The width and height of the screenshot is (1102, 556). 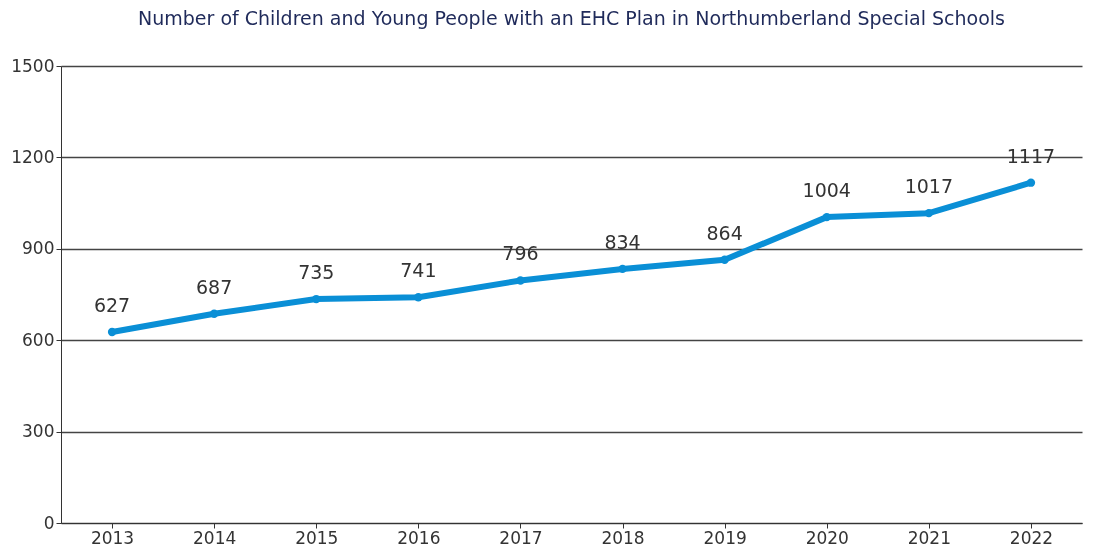 What do you see at coordinates (316, 272) in the screenshot?
I see `data-label: 735` at bounding box center [316, 272].